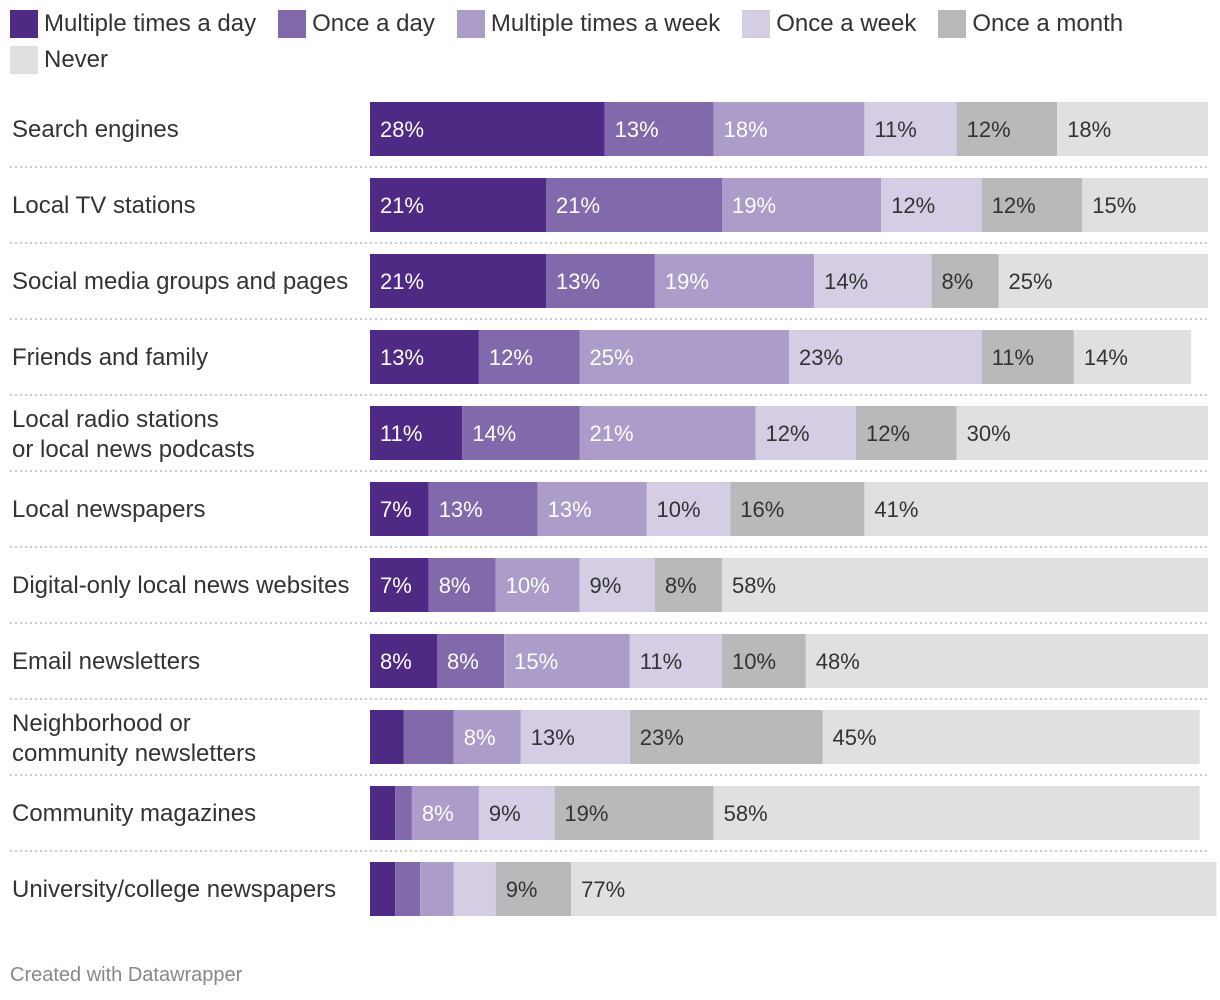 This screenshot has height=1000, width=1220. What do you see at coordinates (402, 129) in the screenshot?
I see `data-label: 28%` at bounding box center [402, 129].